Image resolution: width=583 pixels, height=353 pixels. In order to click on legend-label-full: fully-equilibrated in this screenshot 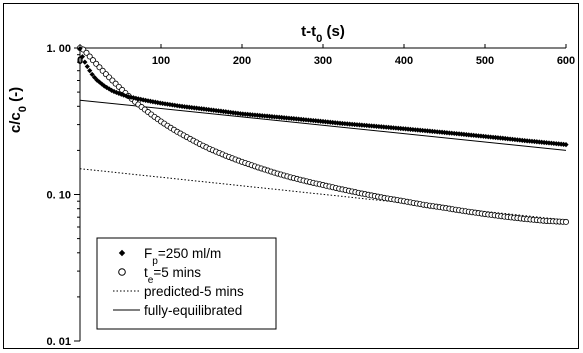, I will do `click(193, 310)`.